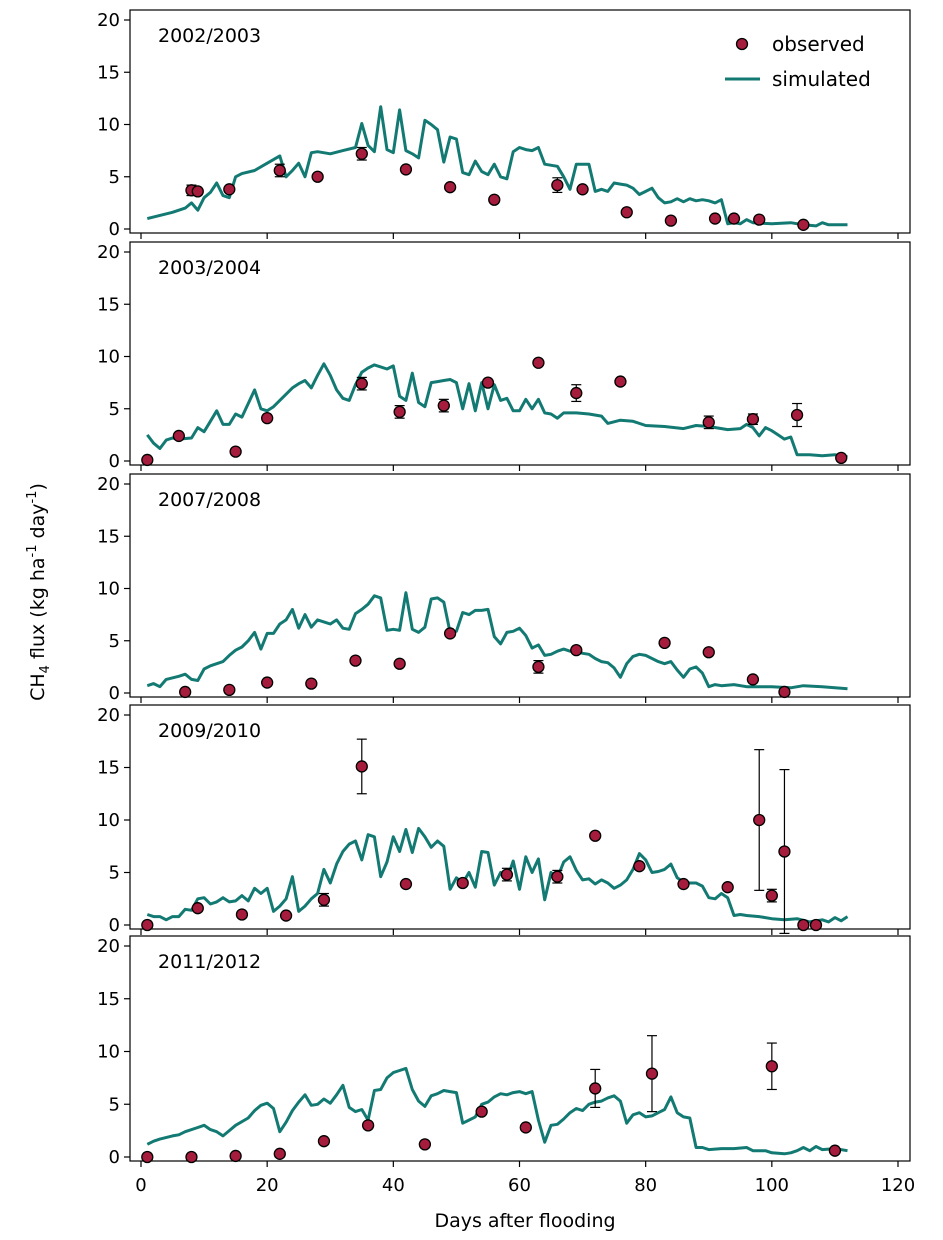 Image resolution: width=943 pixels, height=1240 pixels. Describe the element at coordinates (519, 1185) in the screenshot. I see `x-tick-label: 60` at that location.